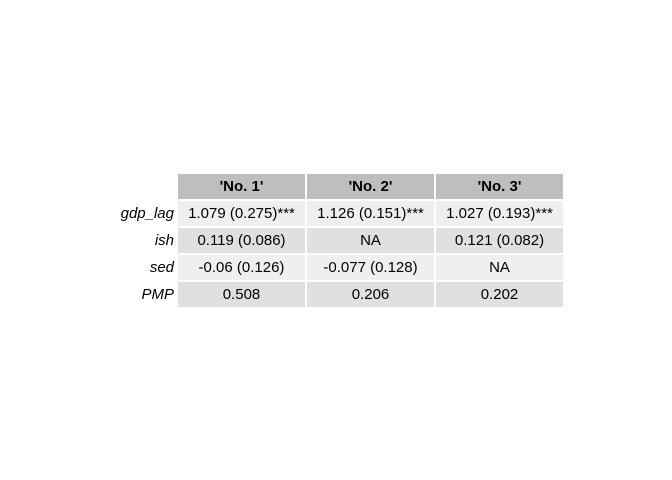  I want to click on table-cell: 1.027 (0.193)***, so click(499, 213).